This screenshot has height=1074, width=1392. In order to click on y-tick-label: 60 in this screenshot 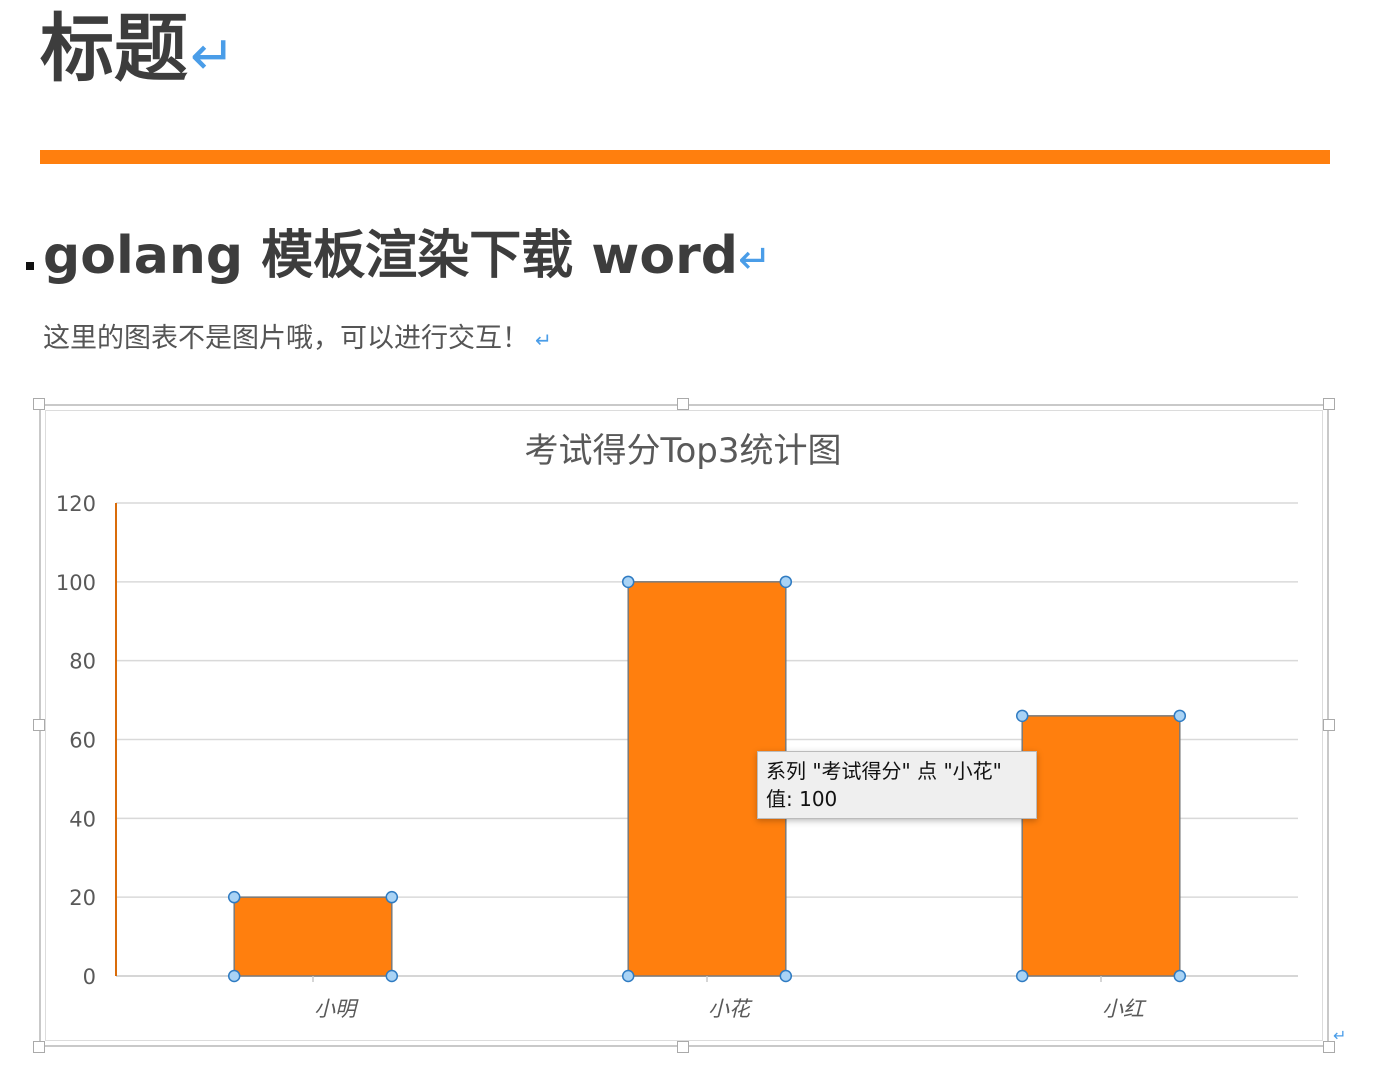, I will do `click(82, 741)`.